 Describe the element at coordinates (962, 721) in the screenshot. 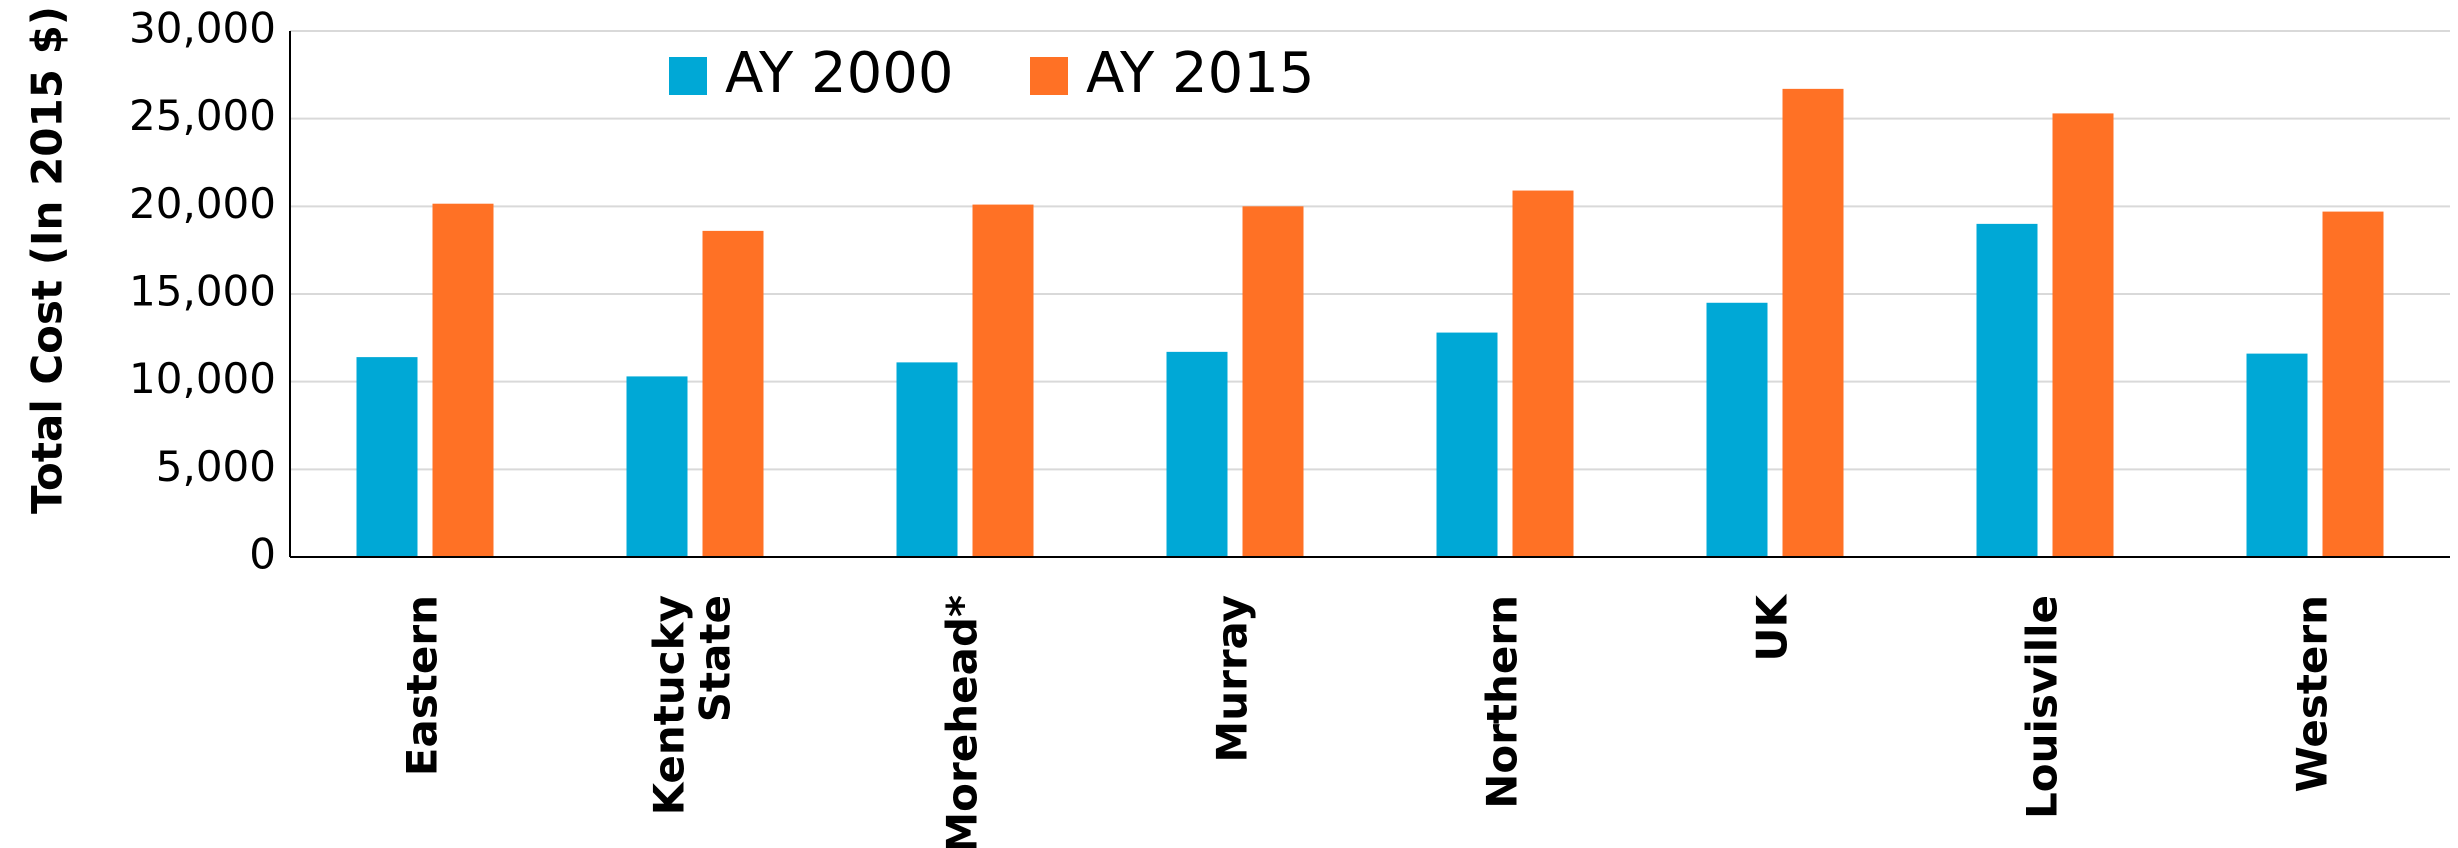

I see `x-tick-label: Morehead*` at that location.